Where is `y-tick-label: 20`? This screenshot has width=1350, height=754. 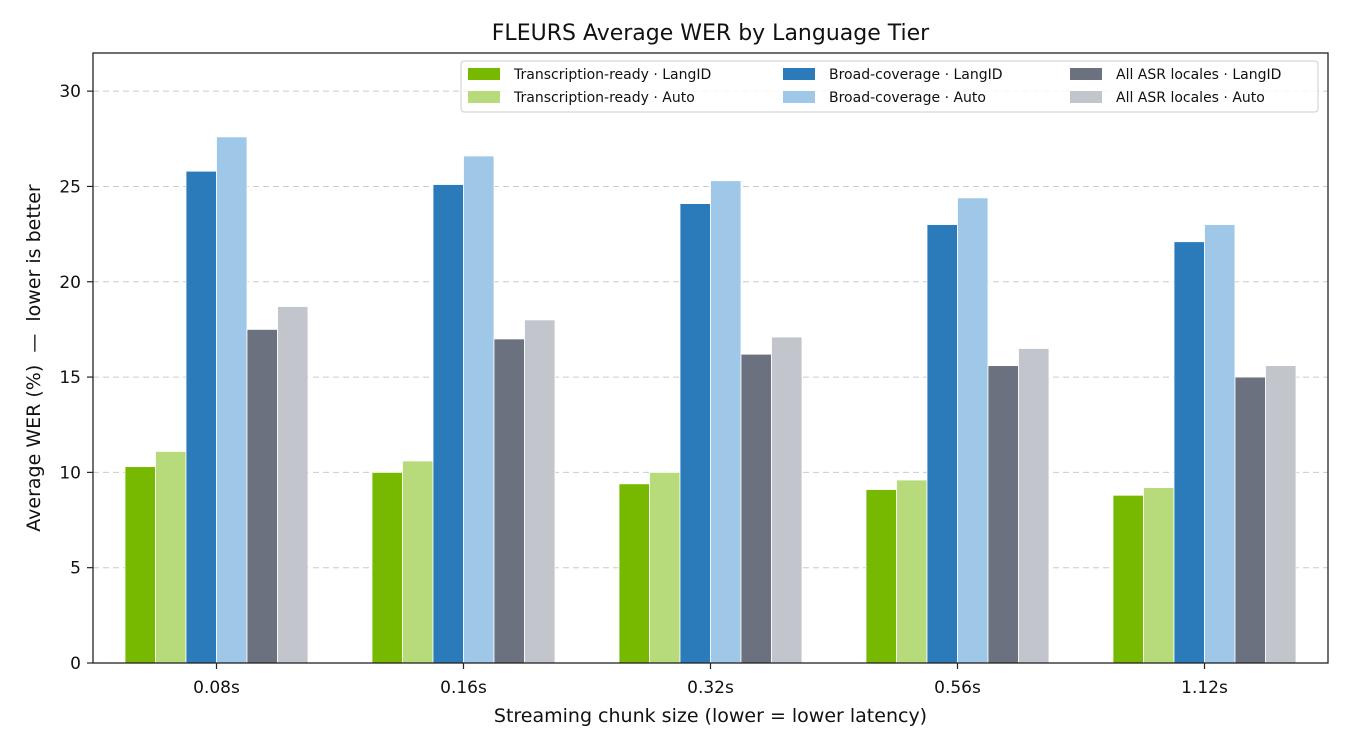 y-tick-label: 20 is located at coordinates (70, 283).